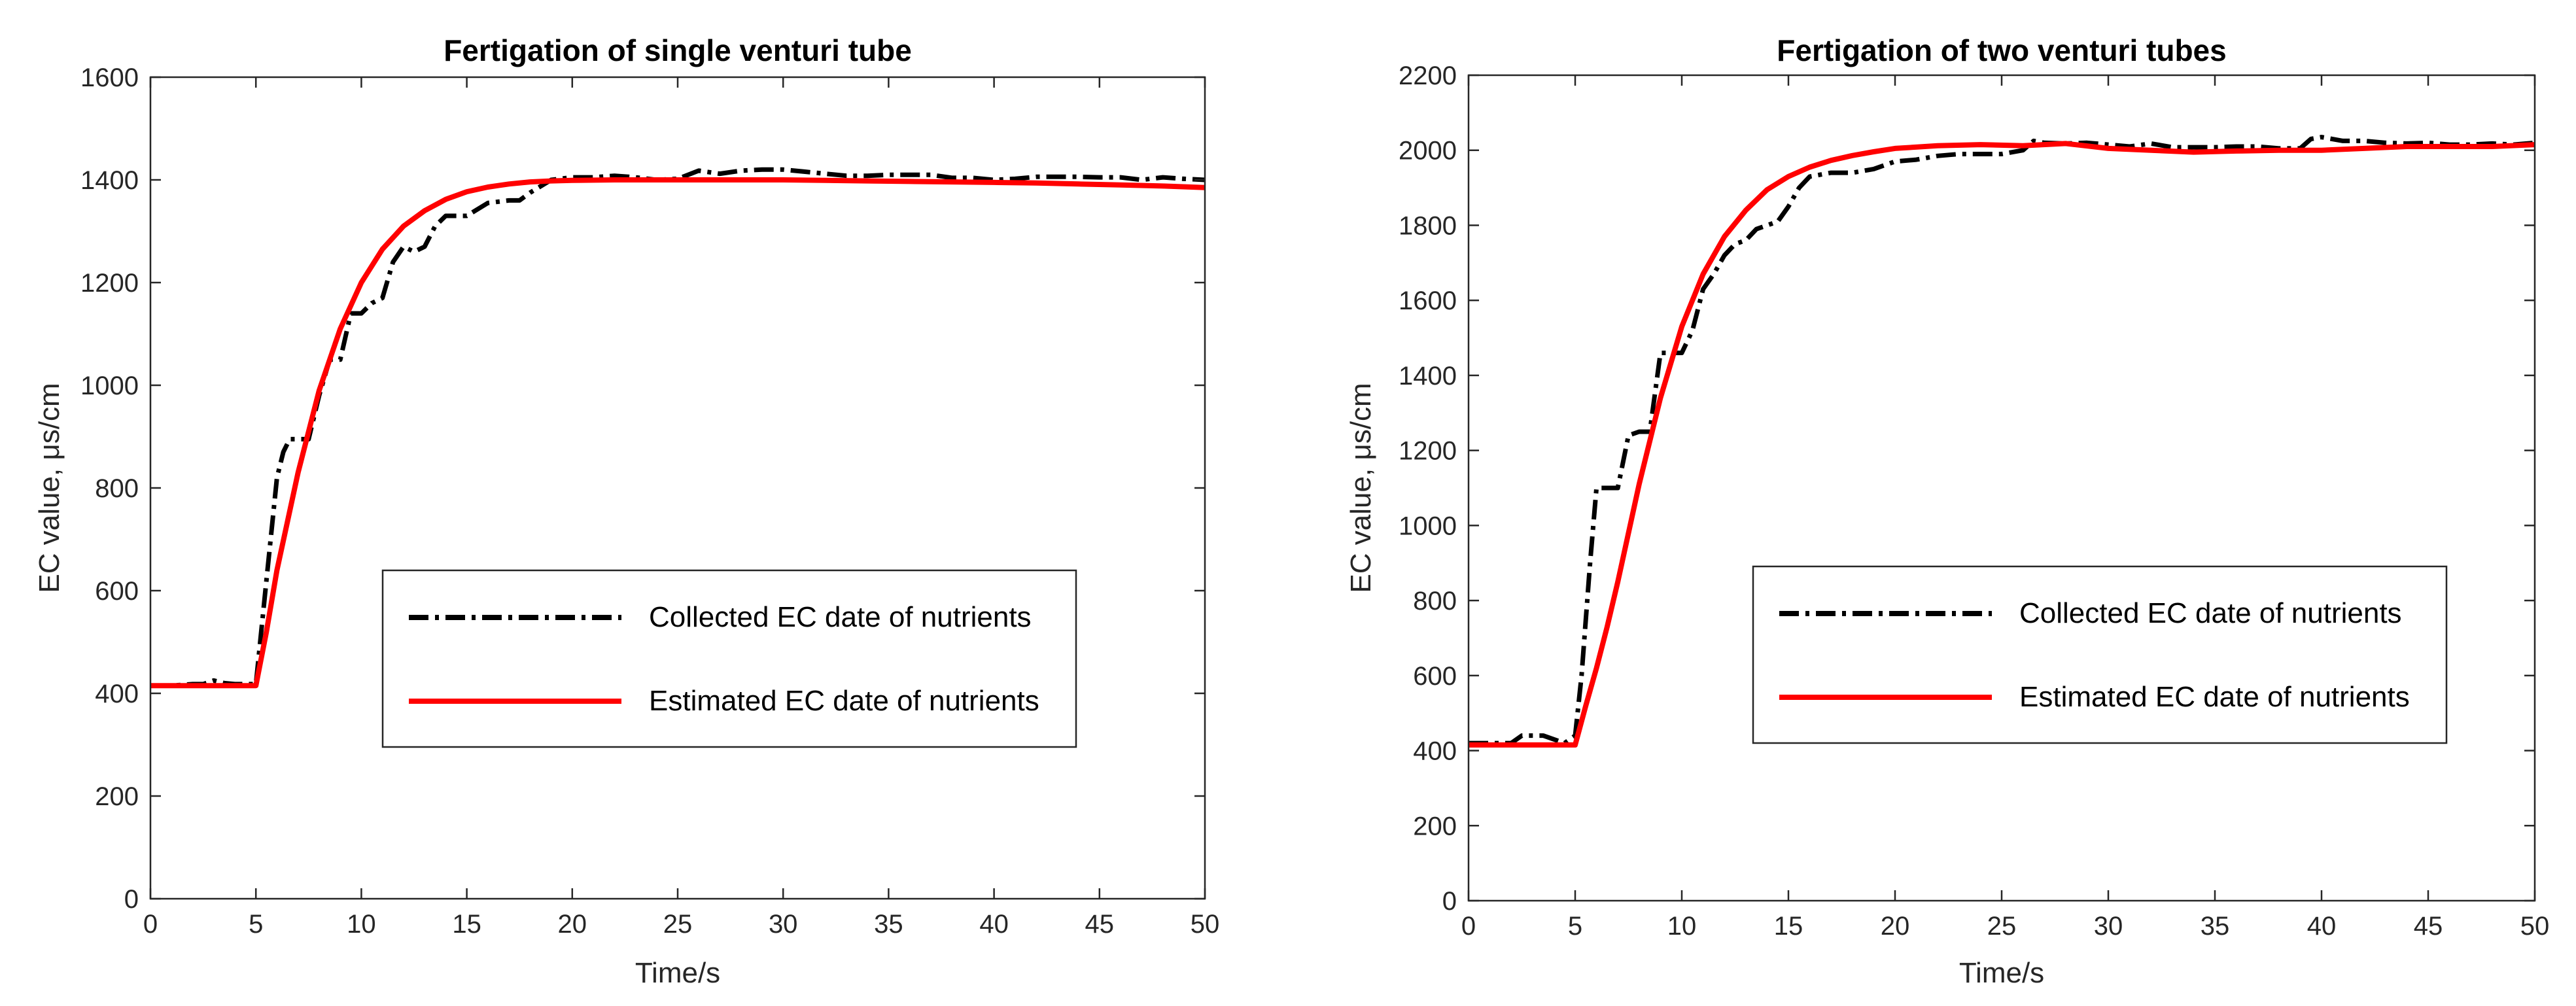 The height and width of the screenshot is (1006, 2576). Describe the element at coordinates (2001, 50) in the screenshot. I see `chart-title: Fertigation of two venturi tubes` at that location.